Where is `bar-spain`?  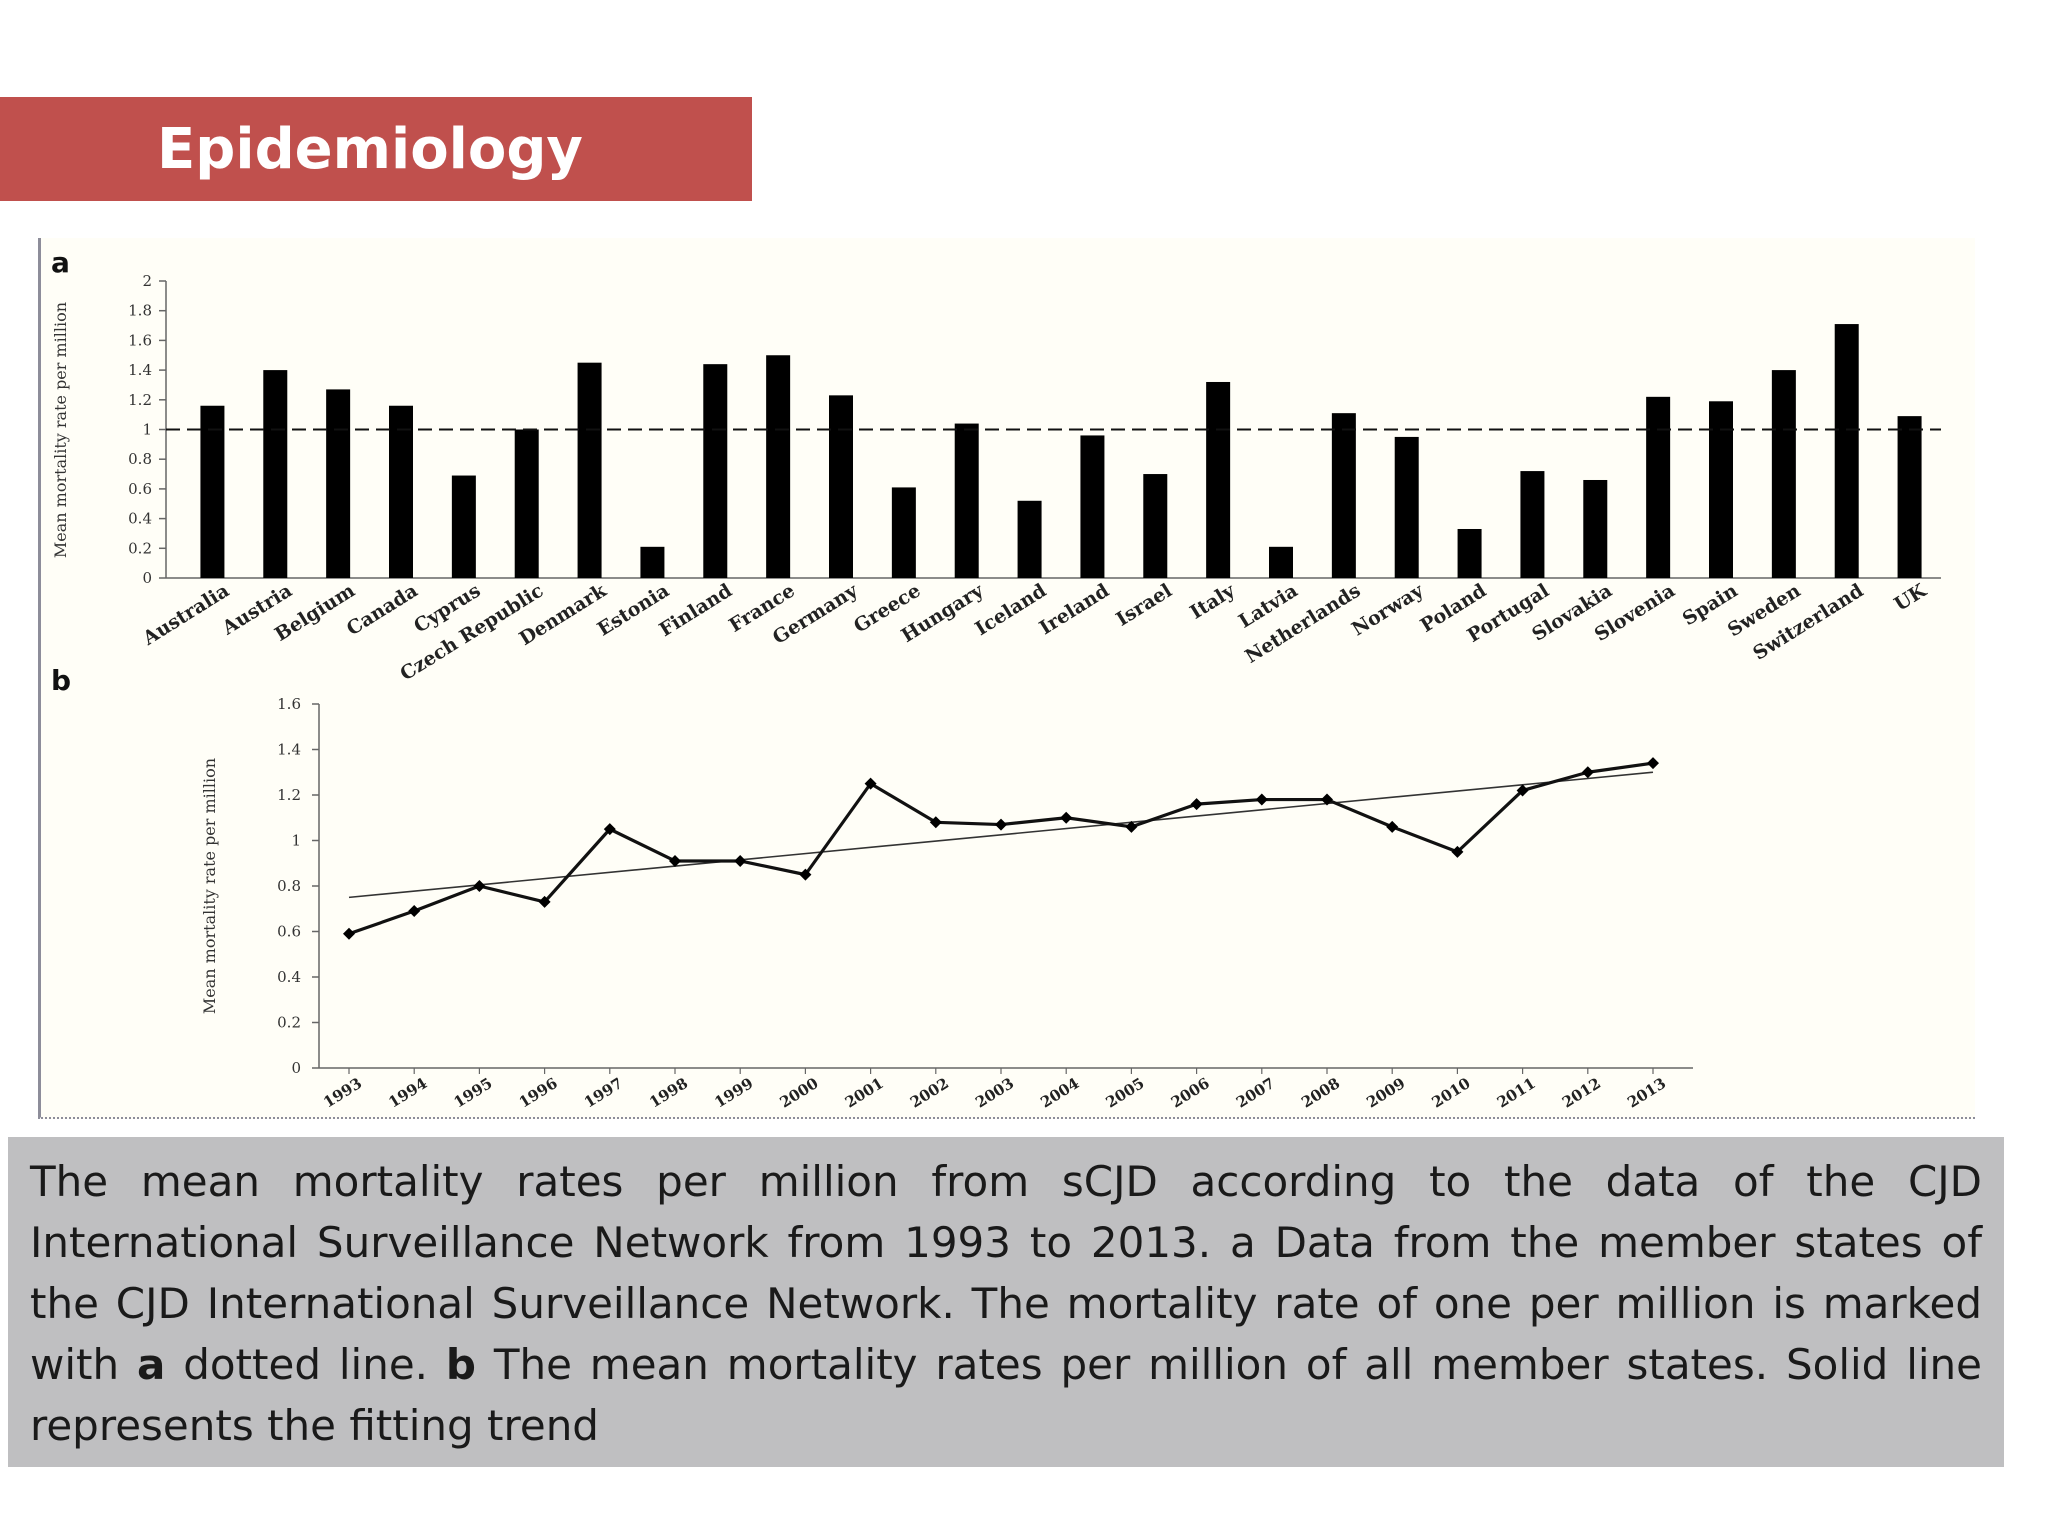 bar-spain is located at coordinates (1721, 489).